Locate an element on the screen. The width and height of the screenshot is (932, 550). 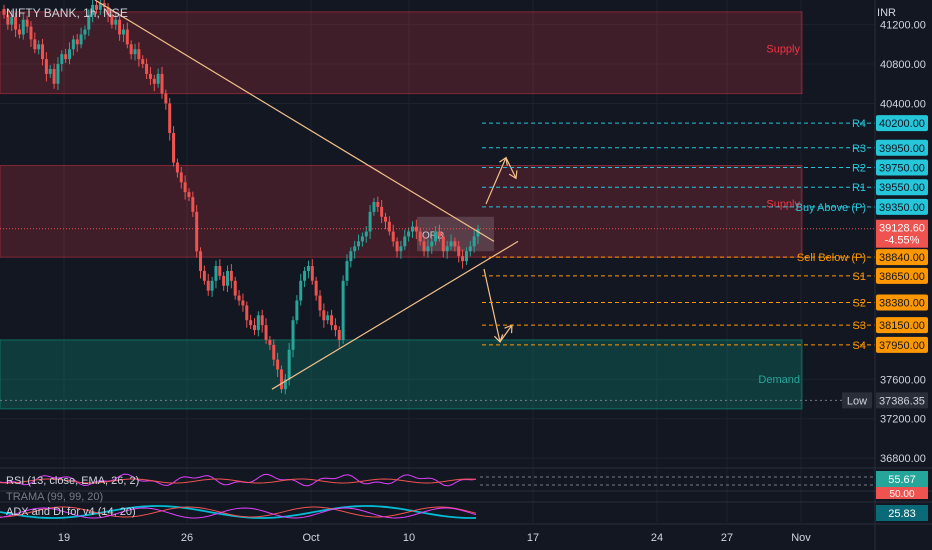
pivot-price-text: 38380.00 is located at coordinates (902, 303).